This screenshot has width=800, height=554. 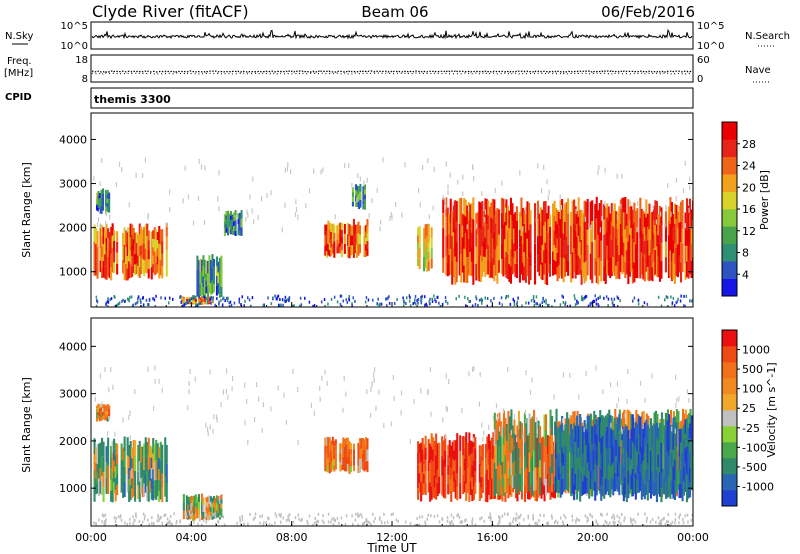 I want to click on colorbar-frame, so click(x=729, y=418).